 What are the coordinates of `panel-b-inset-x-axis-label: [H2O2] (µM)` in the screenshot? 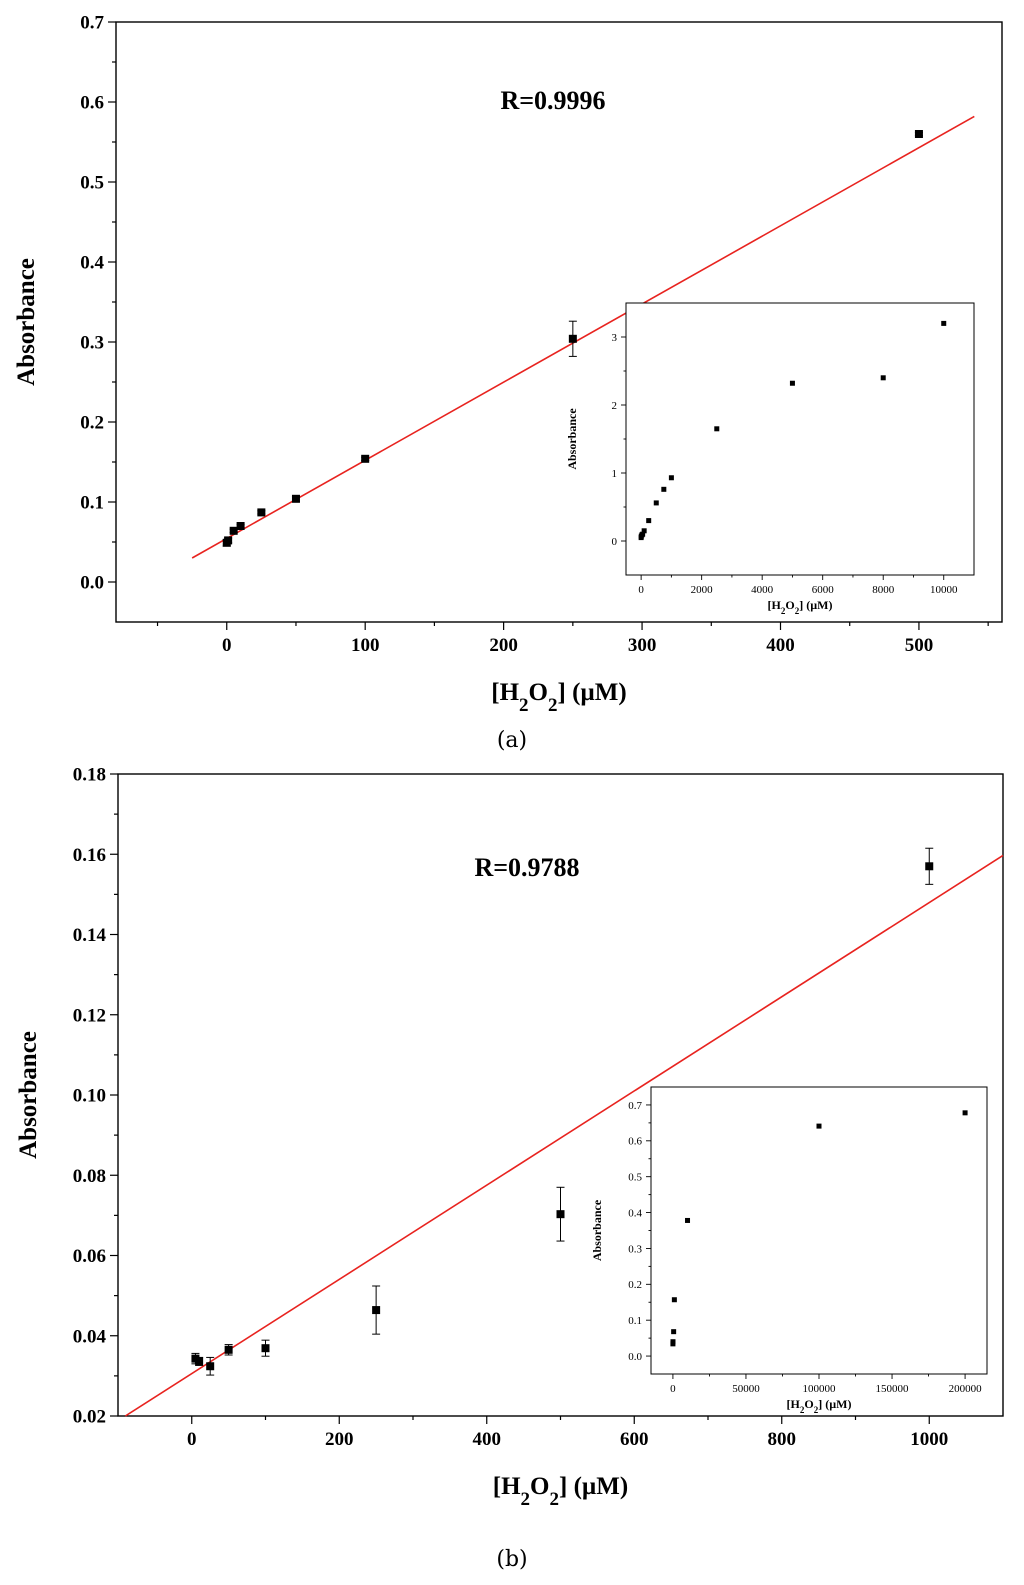 It's located at (819, 1406).